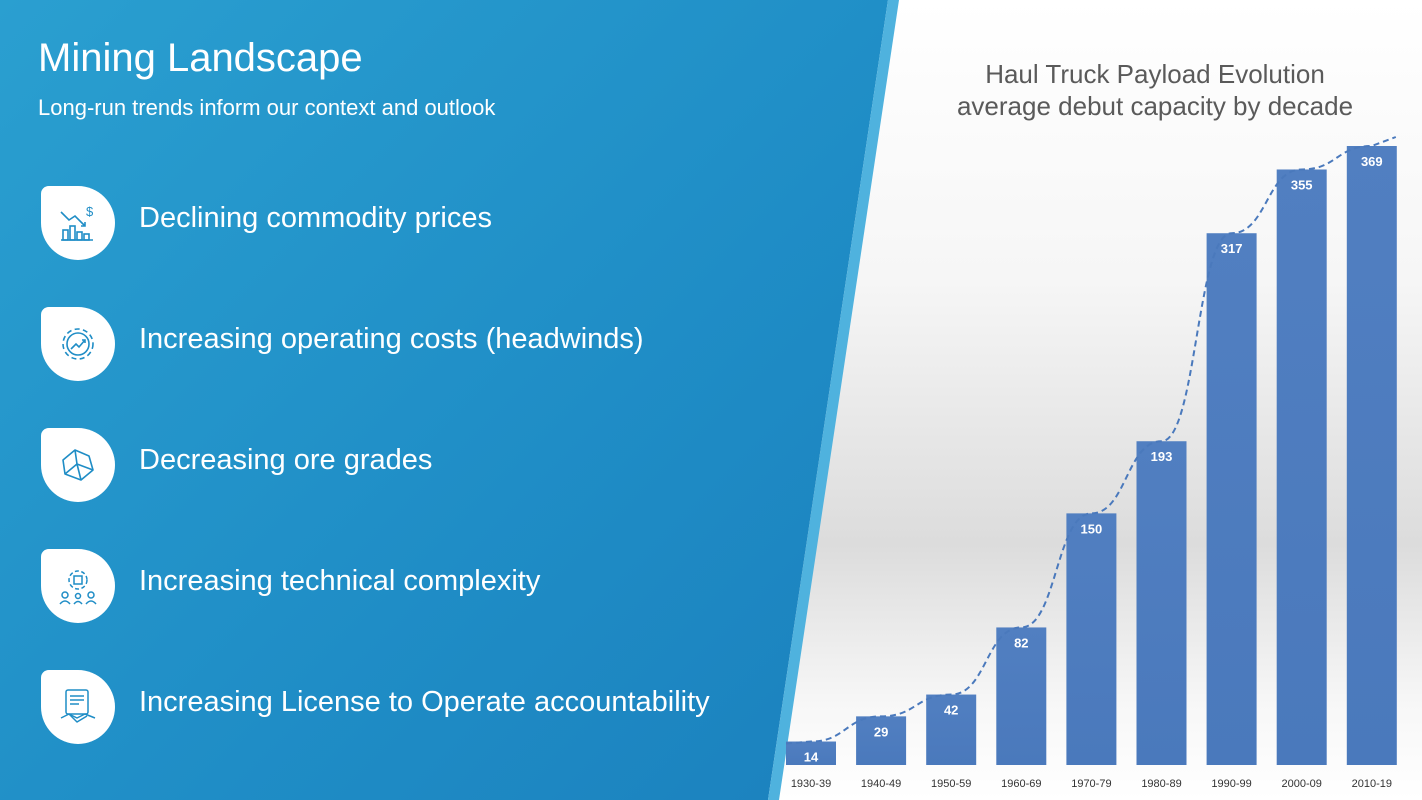 This screenshot has height=800, width=1422. Describe the element at coordinates (1155, 74) in the screenshot. I see `chart-title-line-1: Haul Truck Payload Evolution` at that location.